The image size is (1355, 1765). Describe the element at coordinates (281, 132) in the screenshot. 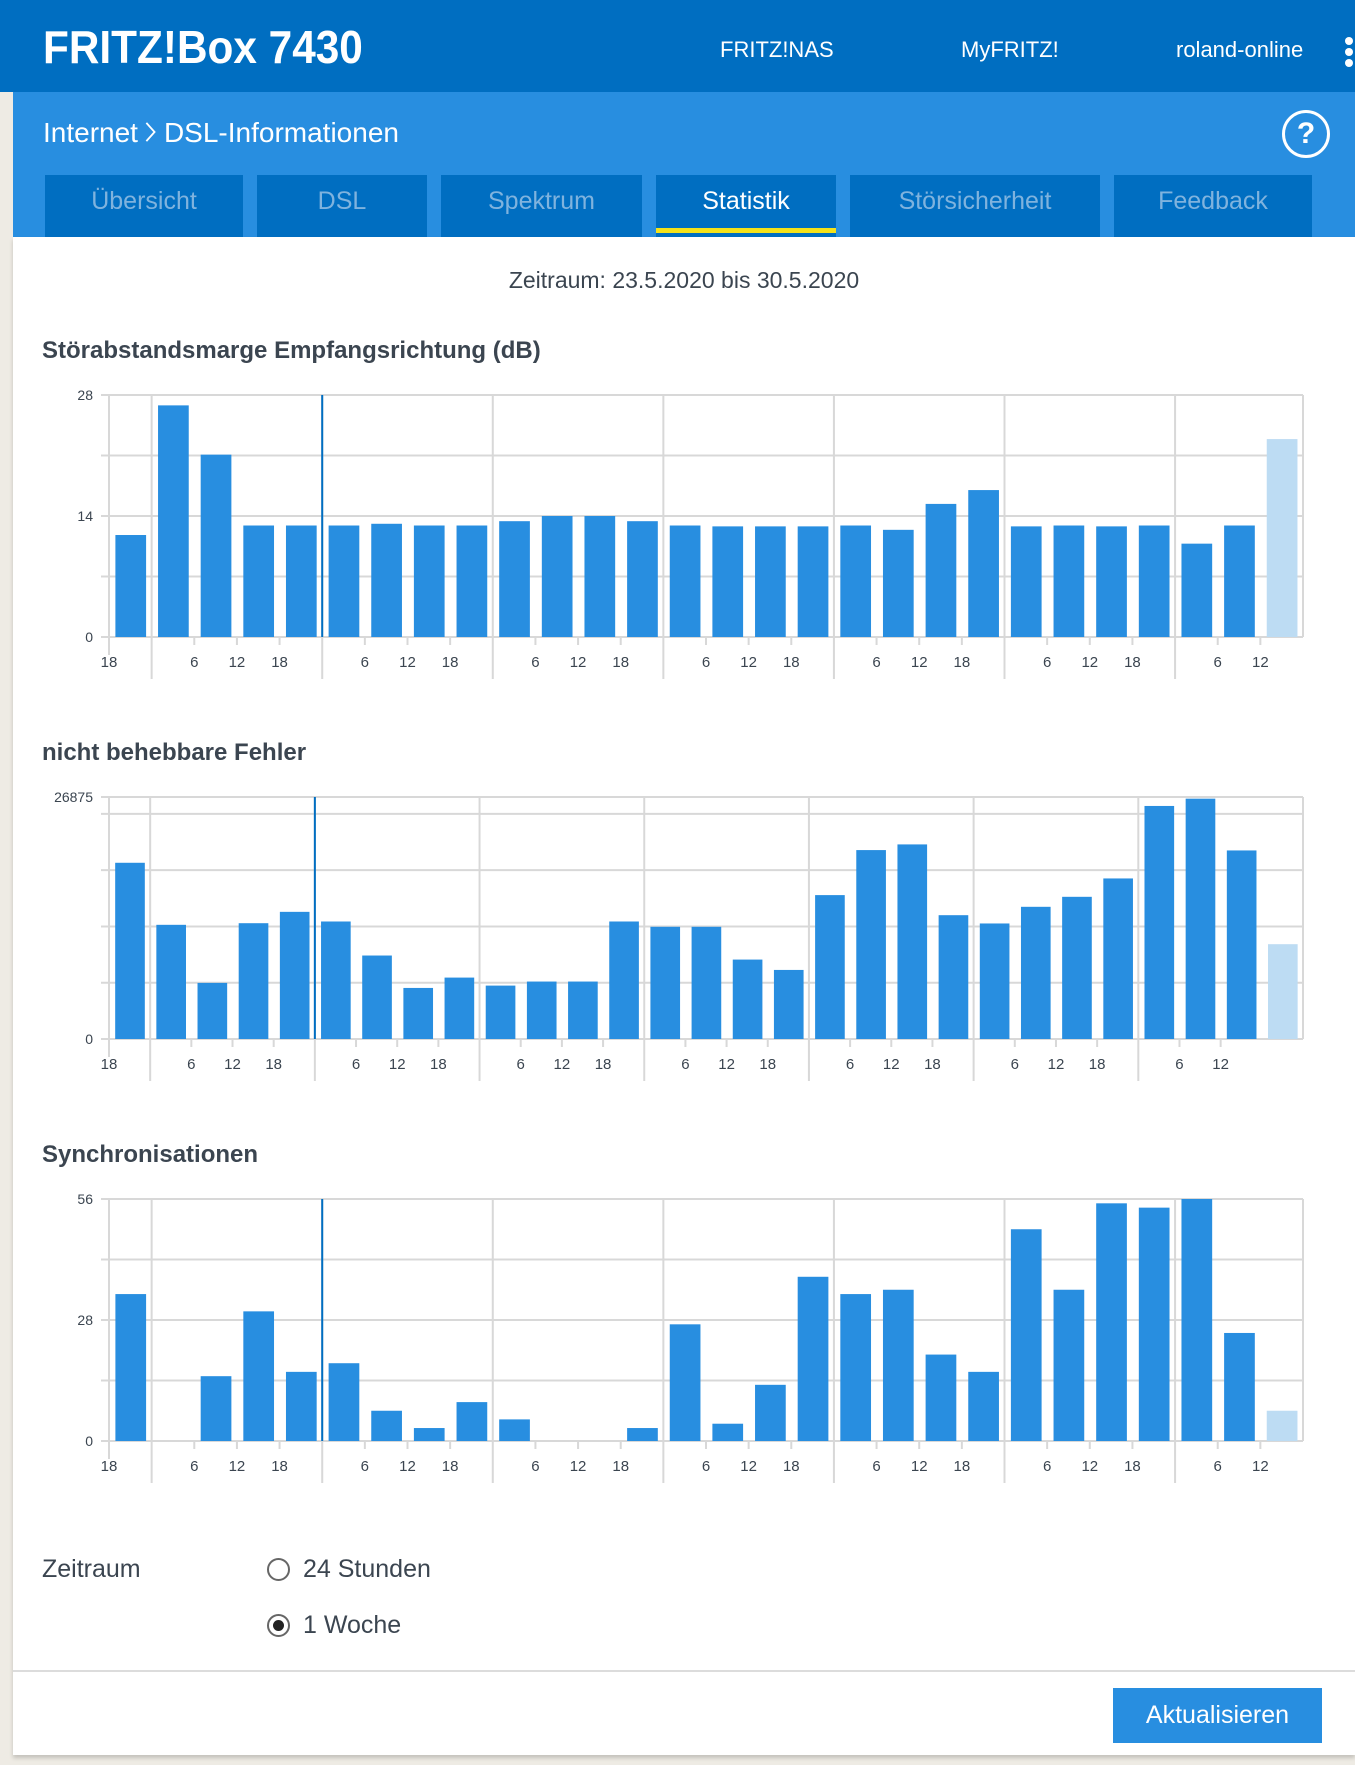

I see `breadcrumb-current: DSL-Informationen` at that location.